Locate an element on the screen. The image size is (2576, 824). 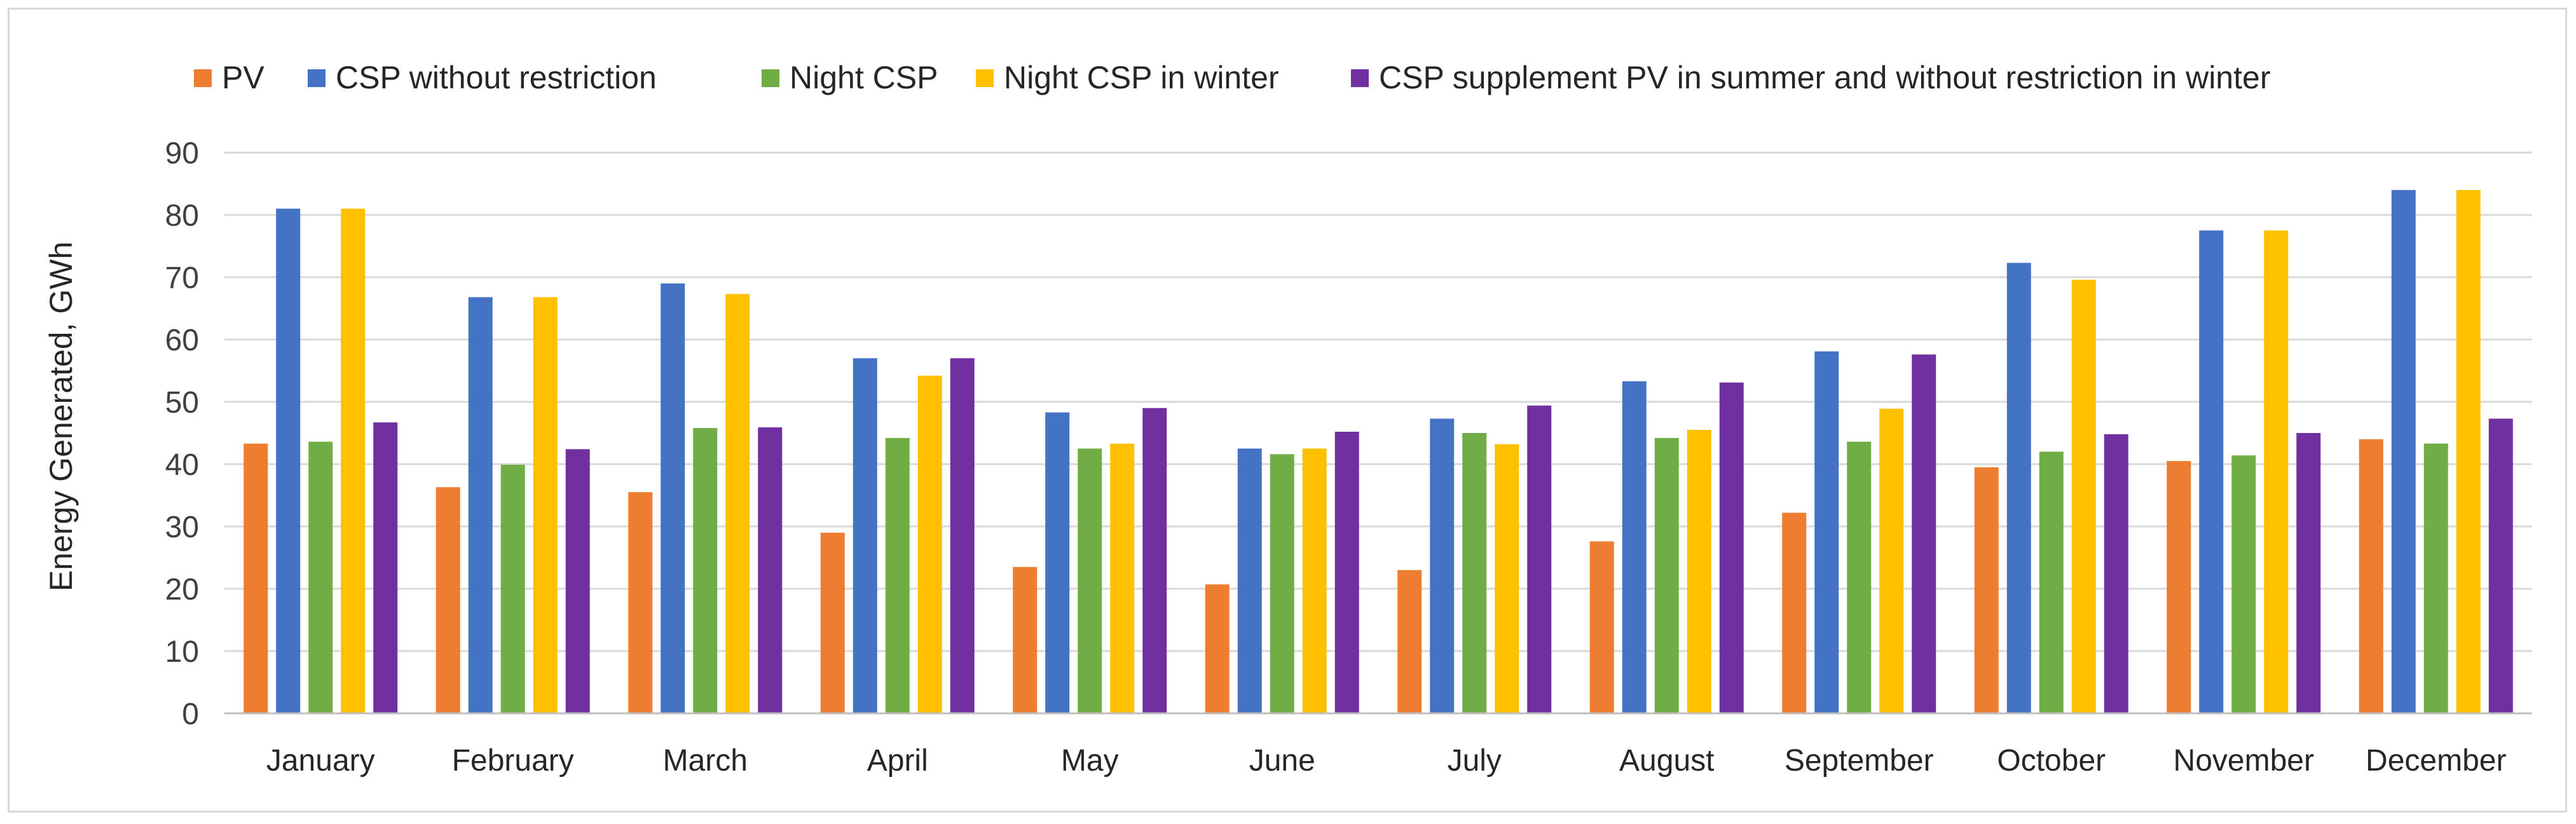
bar-csp-supplement-pv-in-summer-and-without-restriction-in-winter-february is located at coordinates (577, 581).